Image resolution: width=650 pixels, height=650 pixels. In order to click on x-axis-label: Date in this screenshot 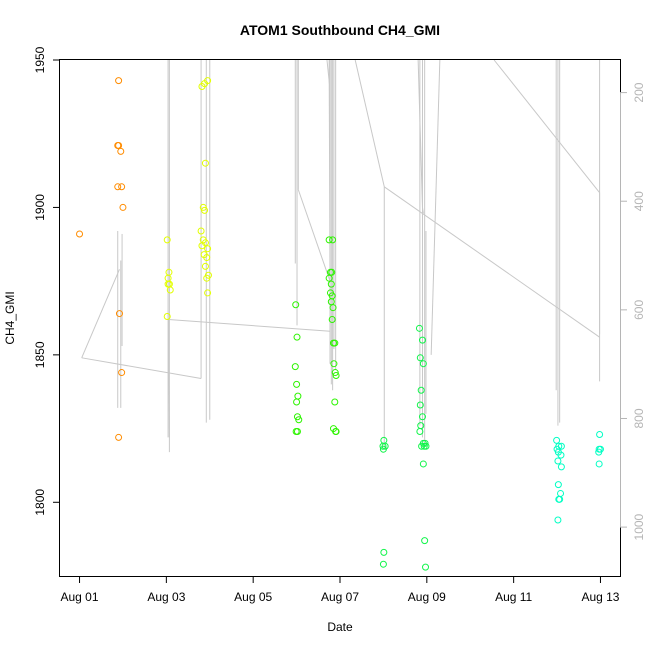, I will do `click(340, 627)`.